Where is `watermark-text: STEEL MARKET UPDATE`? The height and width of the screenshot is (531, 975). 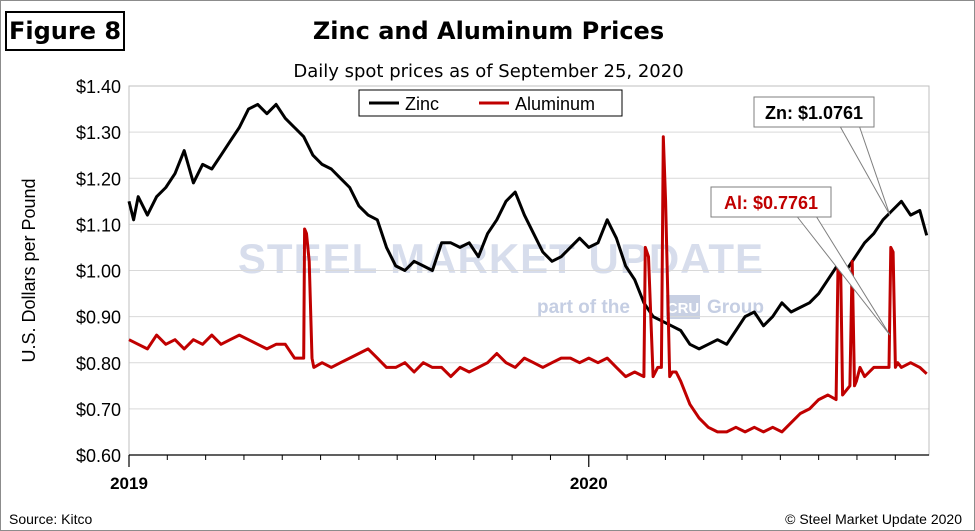
watermark-text: STEEL MARKET UPDATE is located at coordinates (501, 258).